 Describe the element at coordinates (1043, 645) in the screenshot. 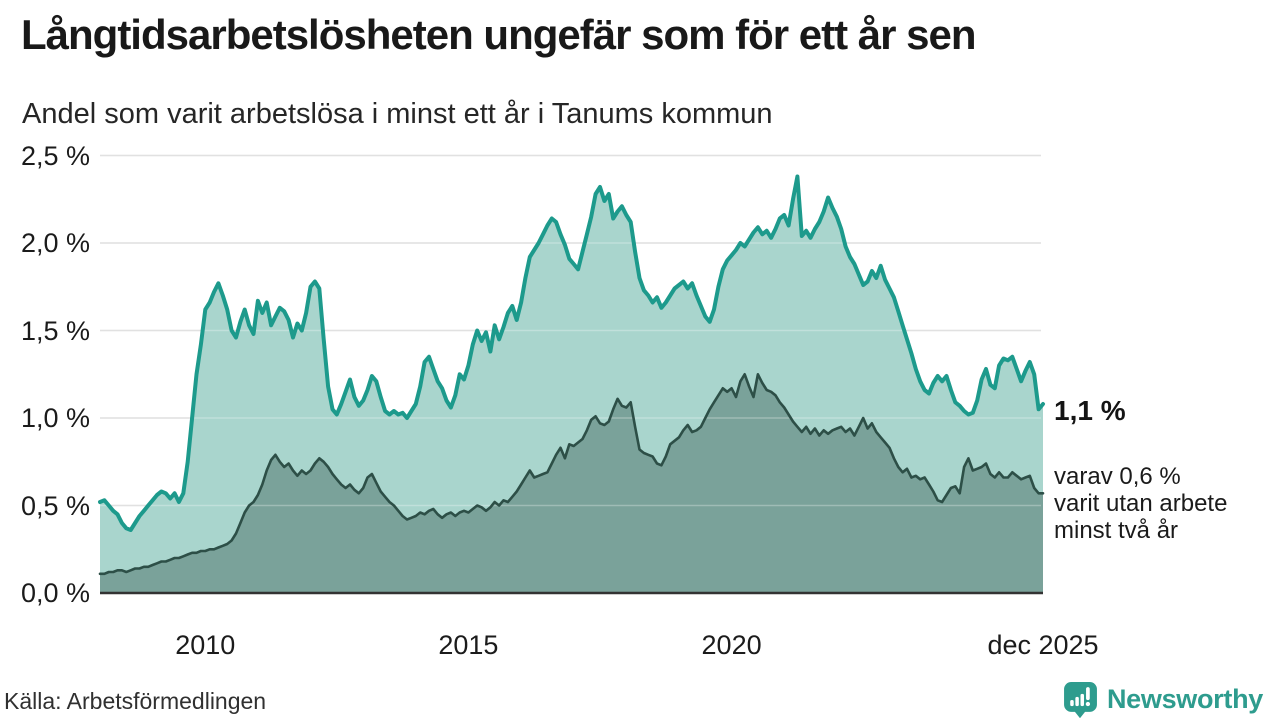

I see `x-axis-tick-label: dec 2025` at that location.